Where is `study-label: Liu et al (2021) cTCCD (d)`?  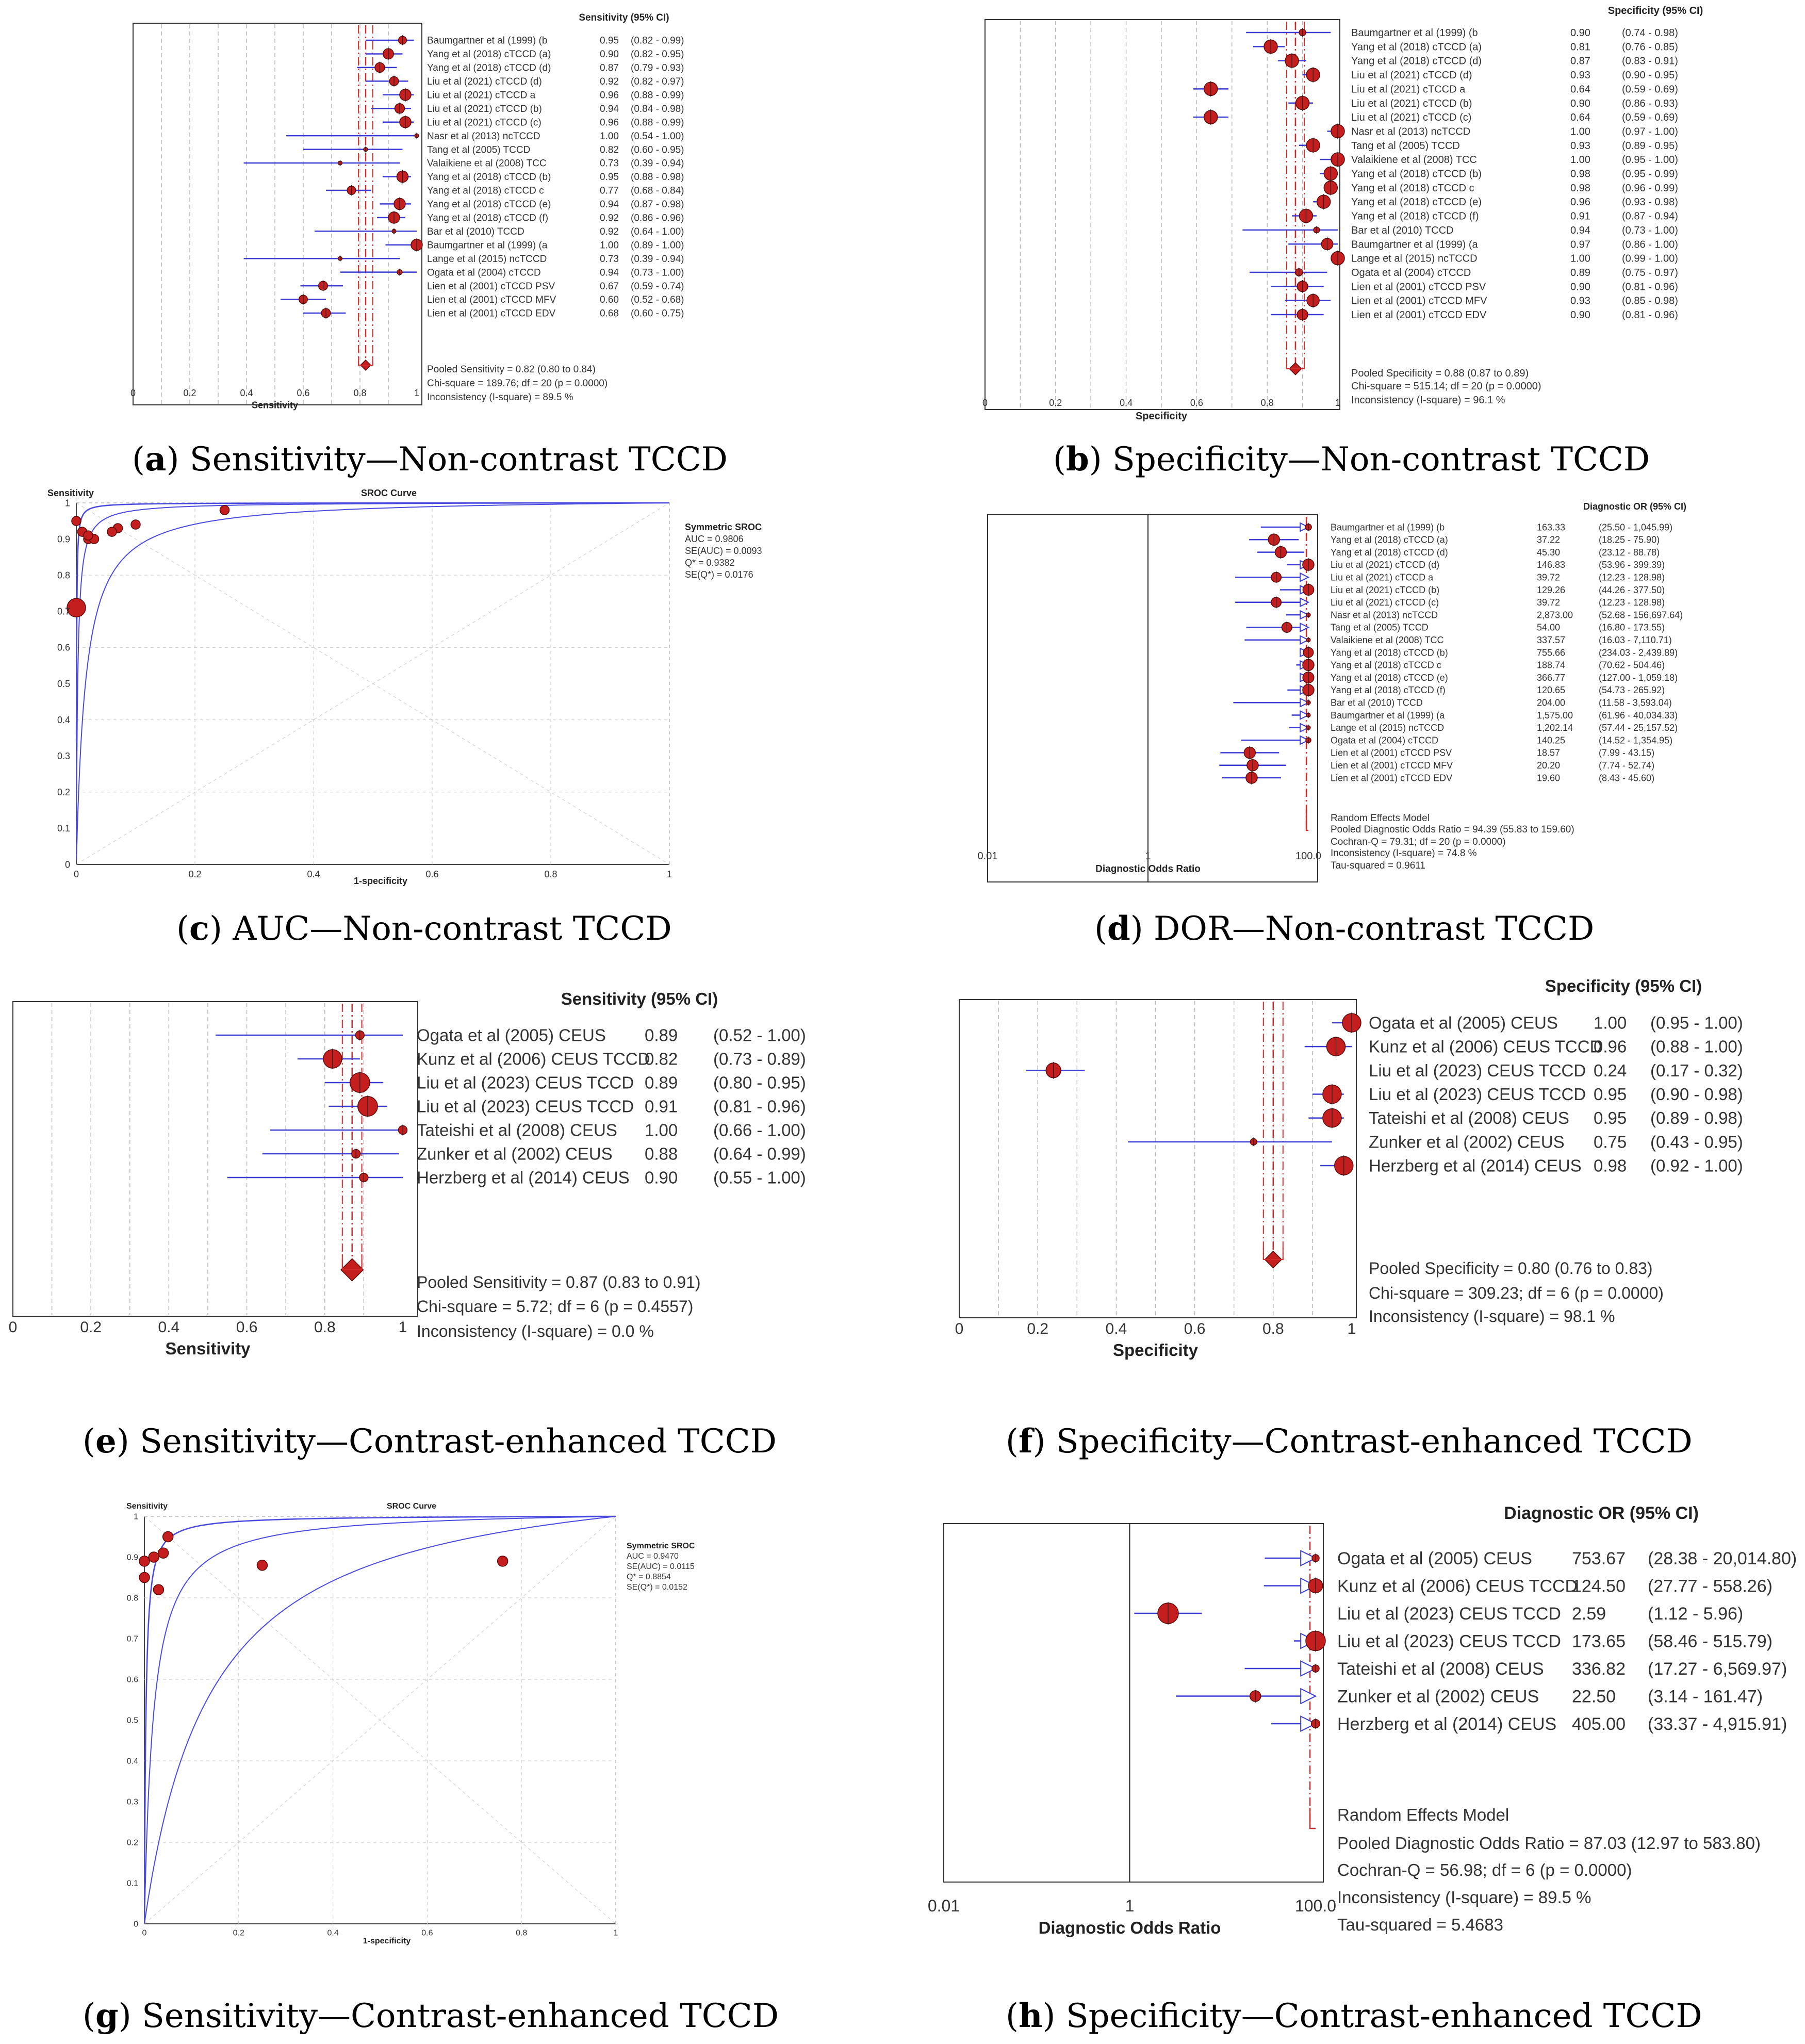
study-label: Liu et al (2021) cTCCD (d) is located at coordinates (1385, 565).